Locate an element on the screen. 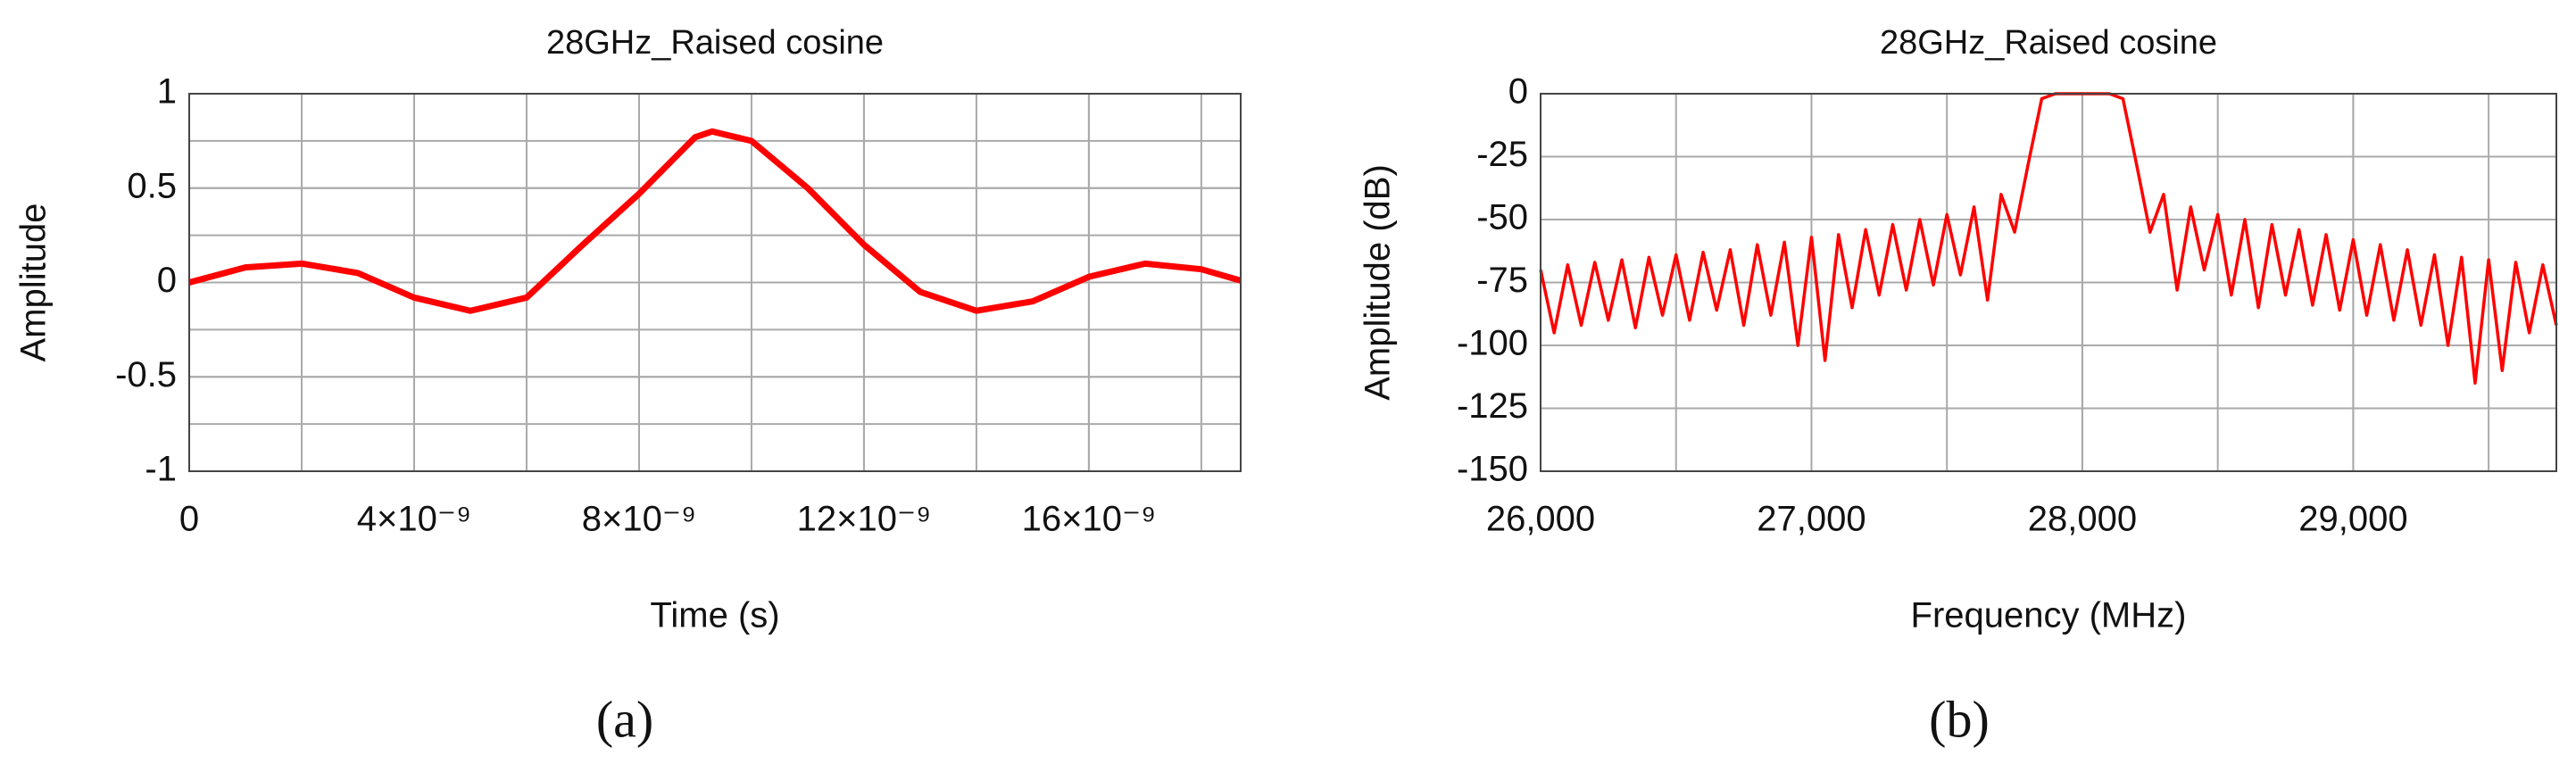 Image resolution: width=2576 pixels, height=772 pixels. x-tick-label: 27,000 is located at coordinates (1812, 519).